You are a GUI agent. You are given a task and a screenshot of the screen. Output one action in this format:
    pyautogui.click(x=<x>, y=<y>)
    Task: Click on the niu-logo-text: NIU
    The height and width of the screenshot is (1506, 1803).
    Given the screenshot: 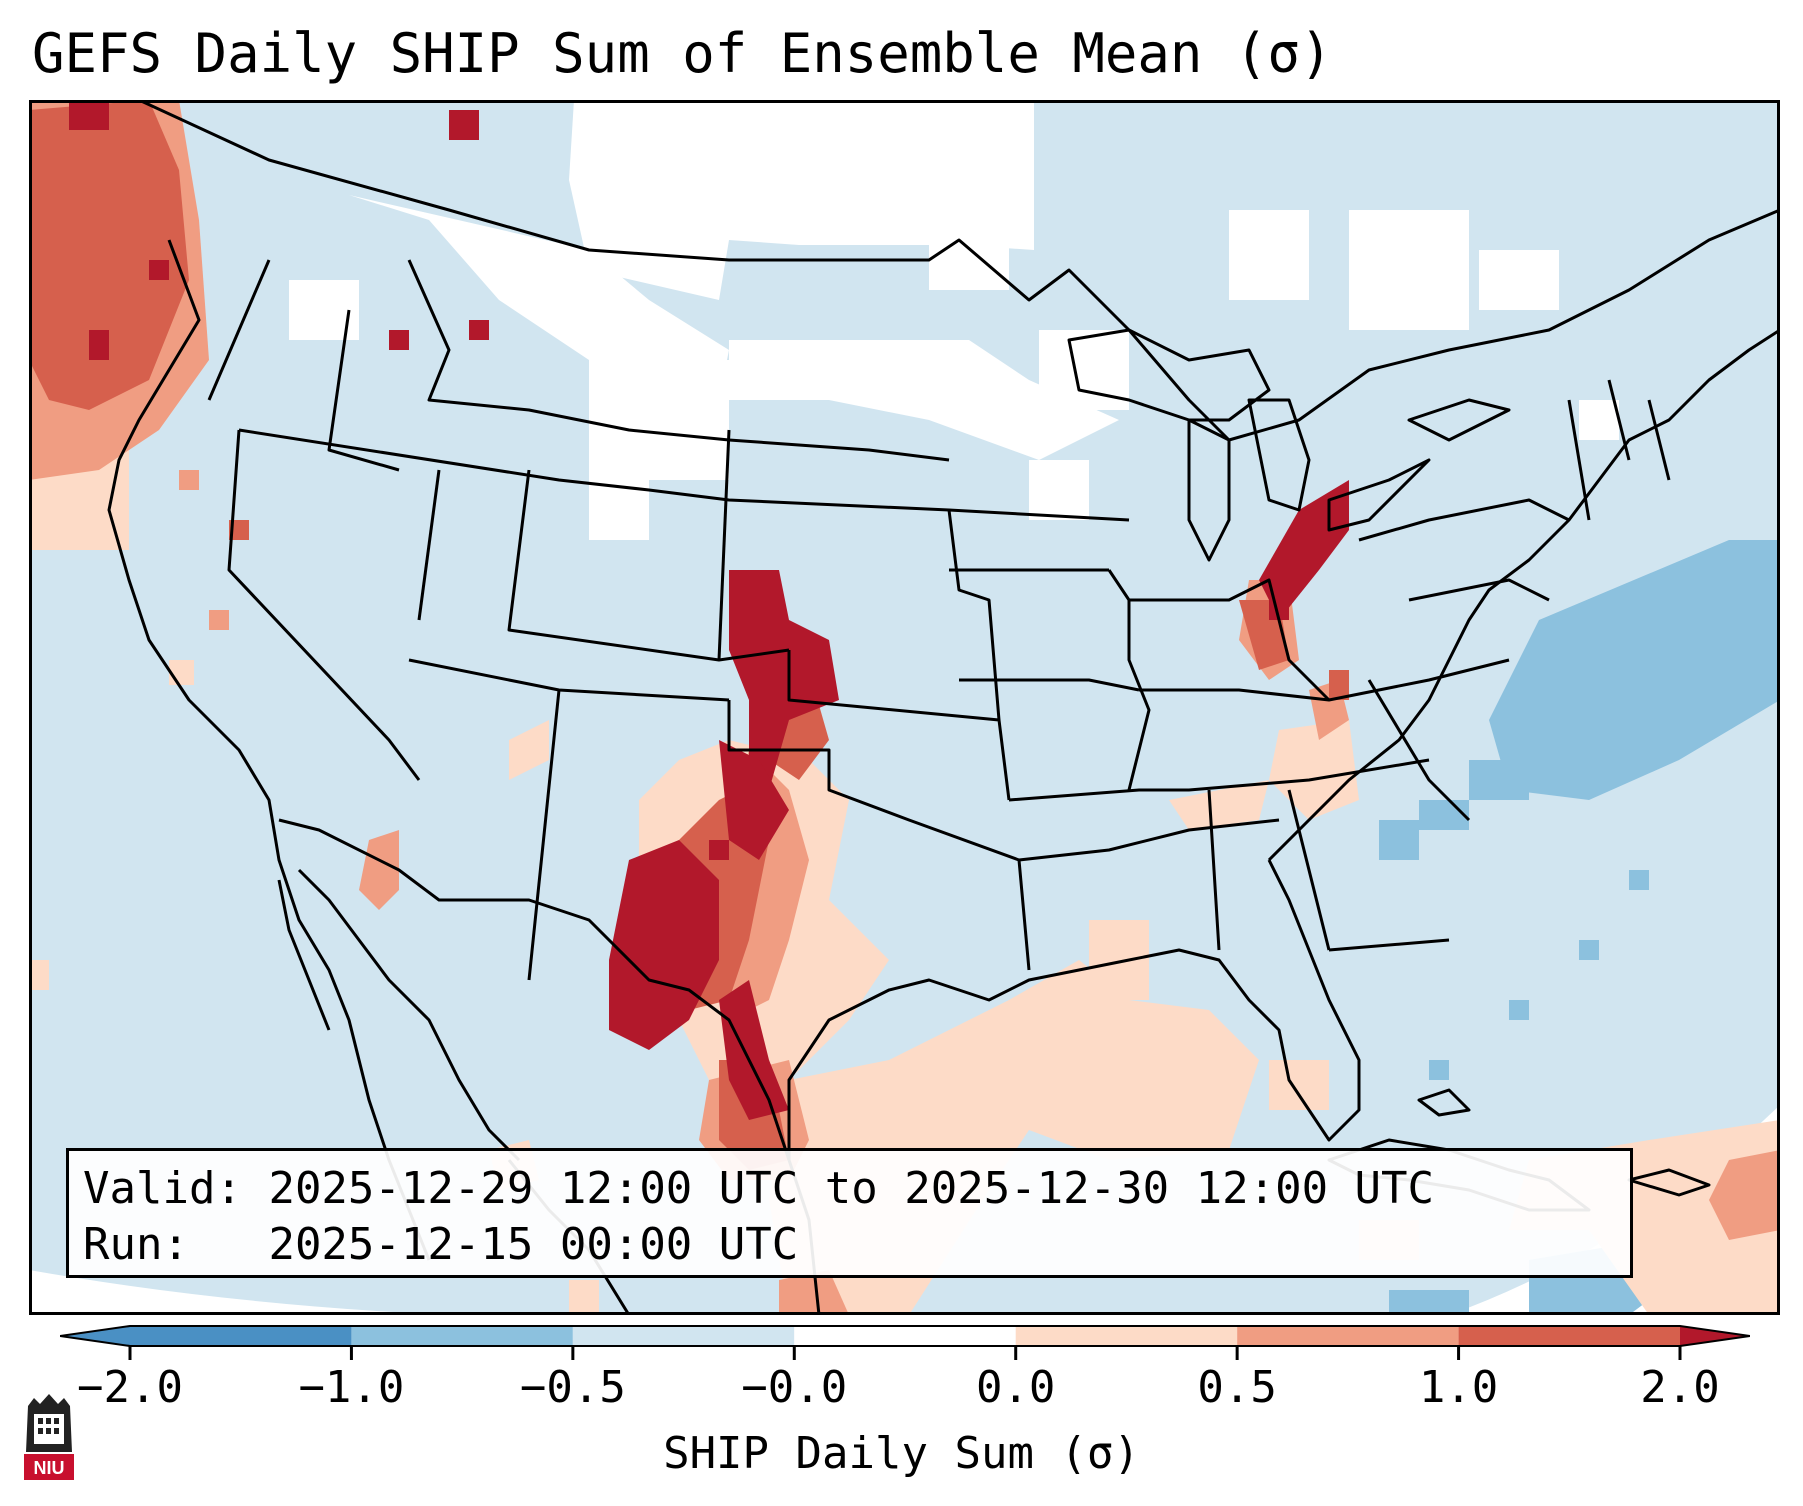 What is the action you would take?
    pyautogui.click(x=49, y=1468)
    